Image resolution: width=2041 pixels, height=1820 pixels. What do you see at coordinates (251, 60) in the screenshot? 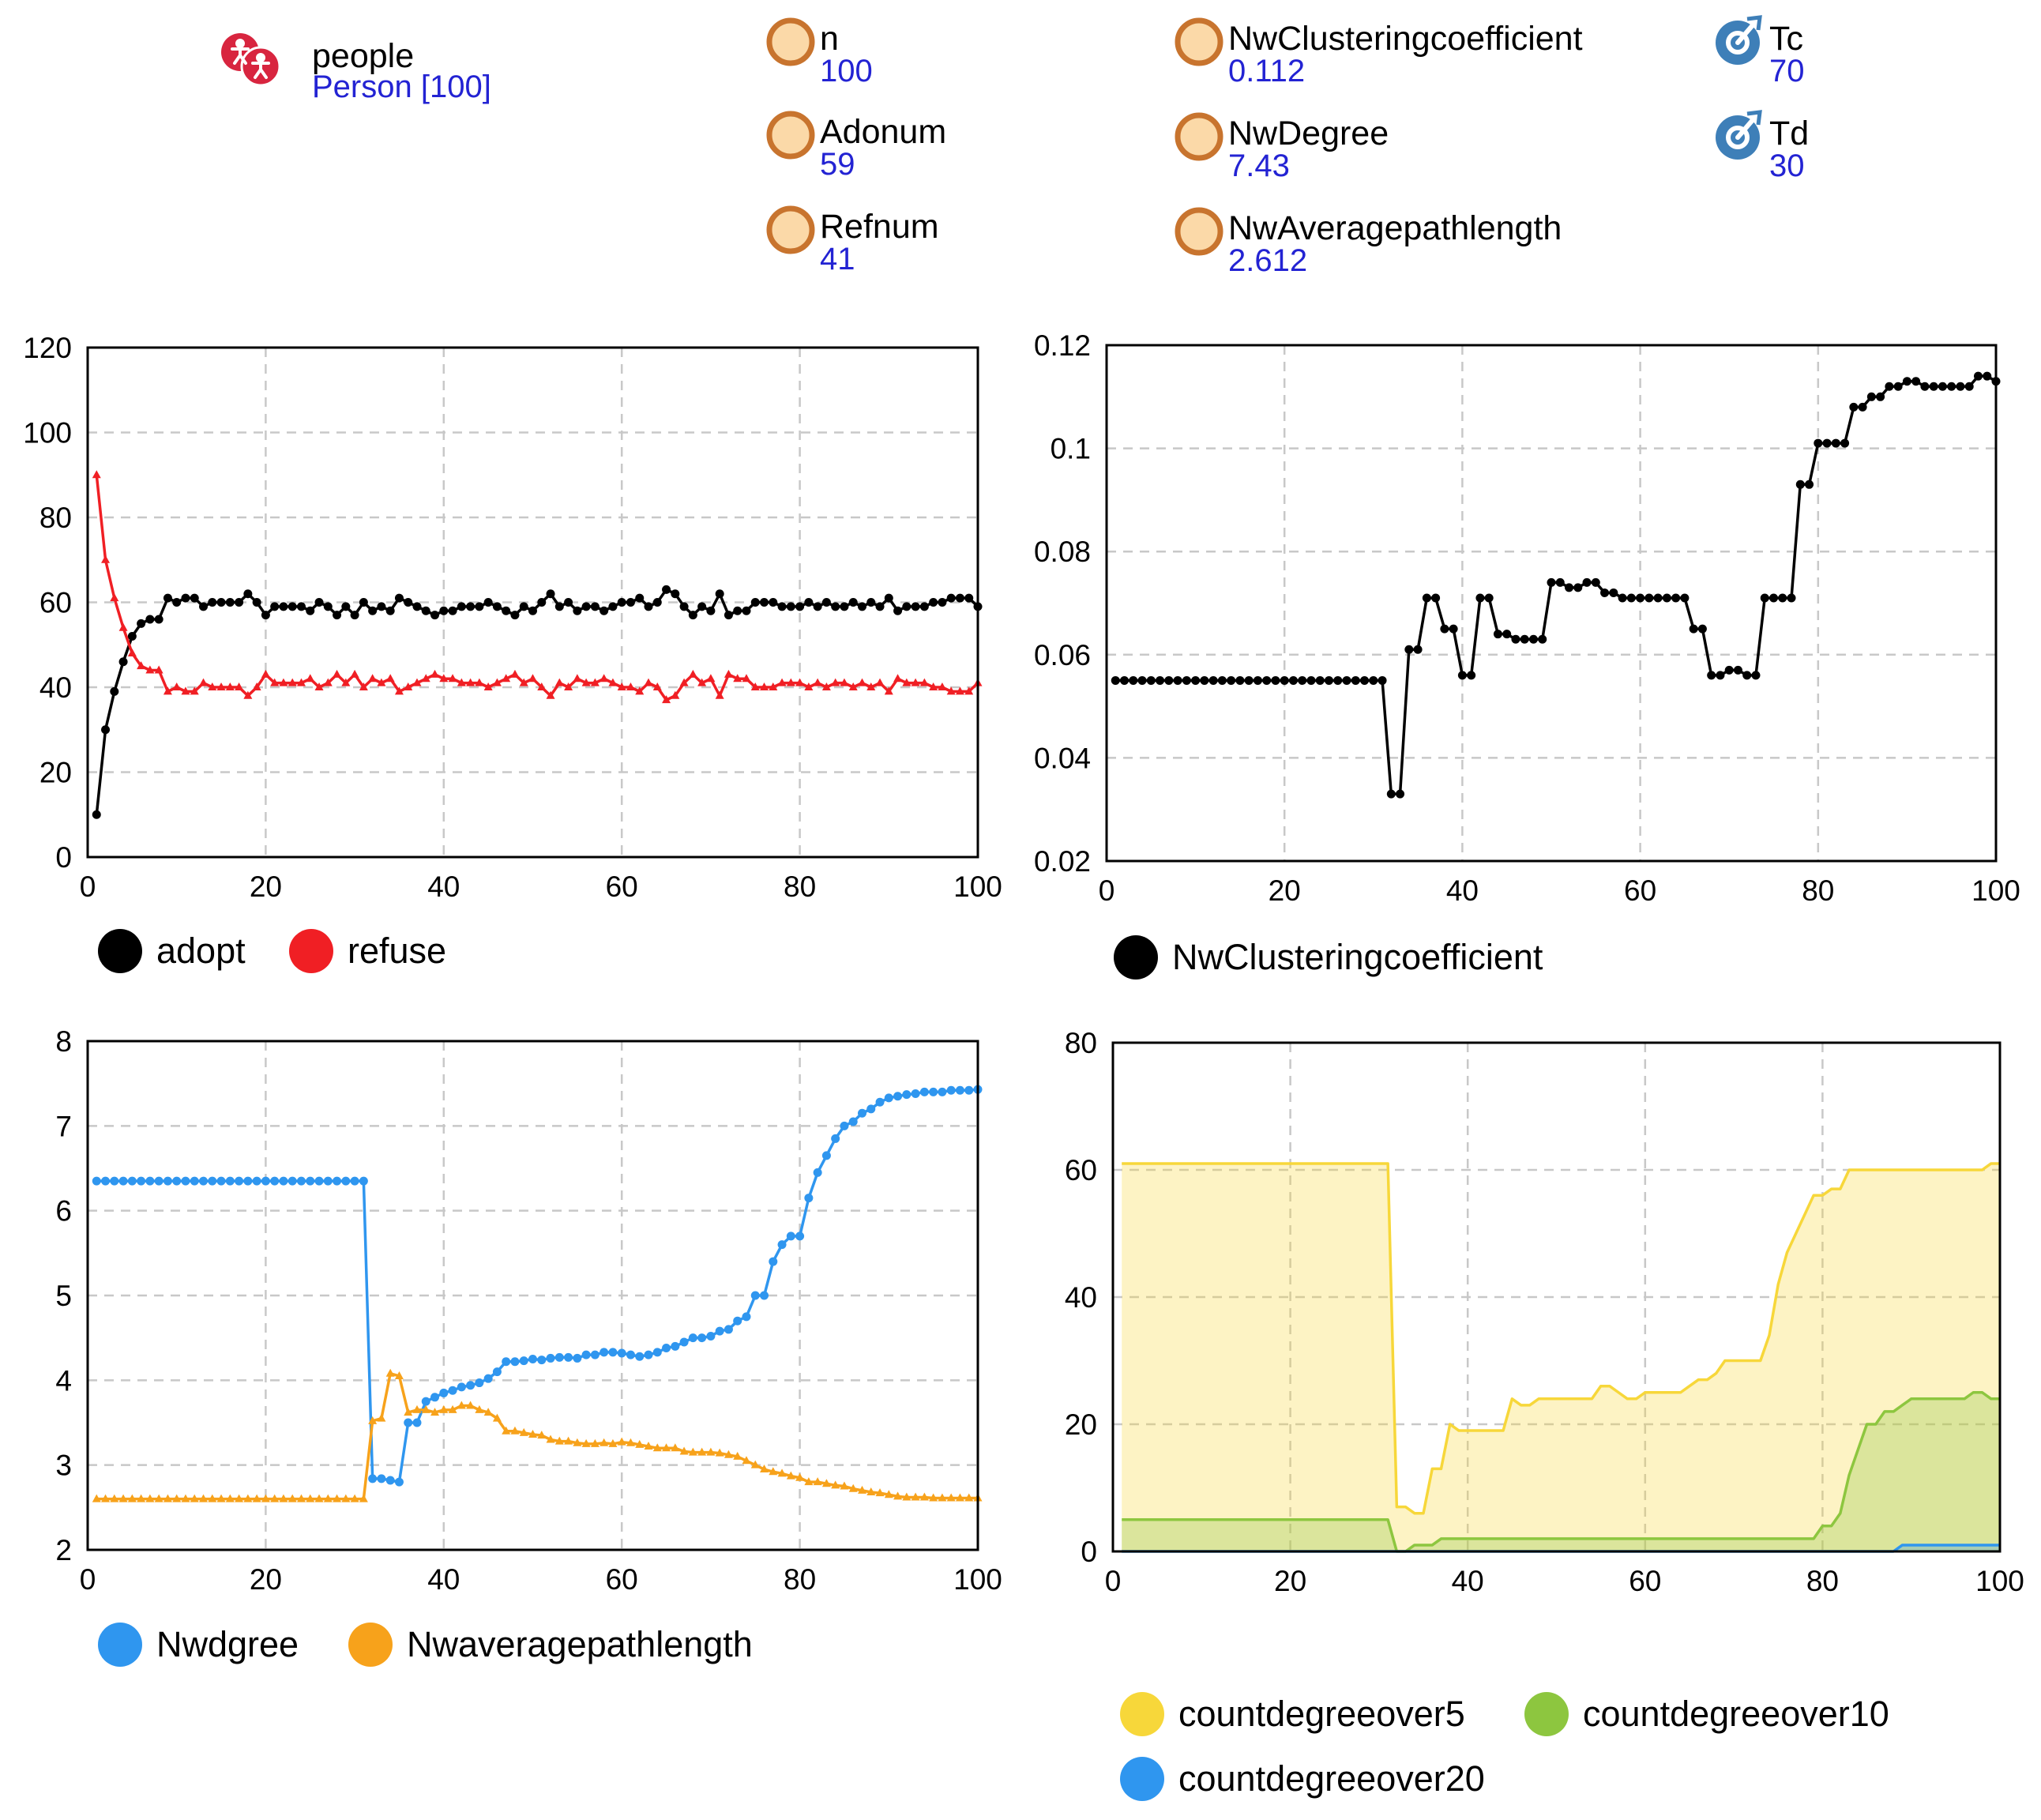
I see `population-icon` at bounding box center [251, 60].